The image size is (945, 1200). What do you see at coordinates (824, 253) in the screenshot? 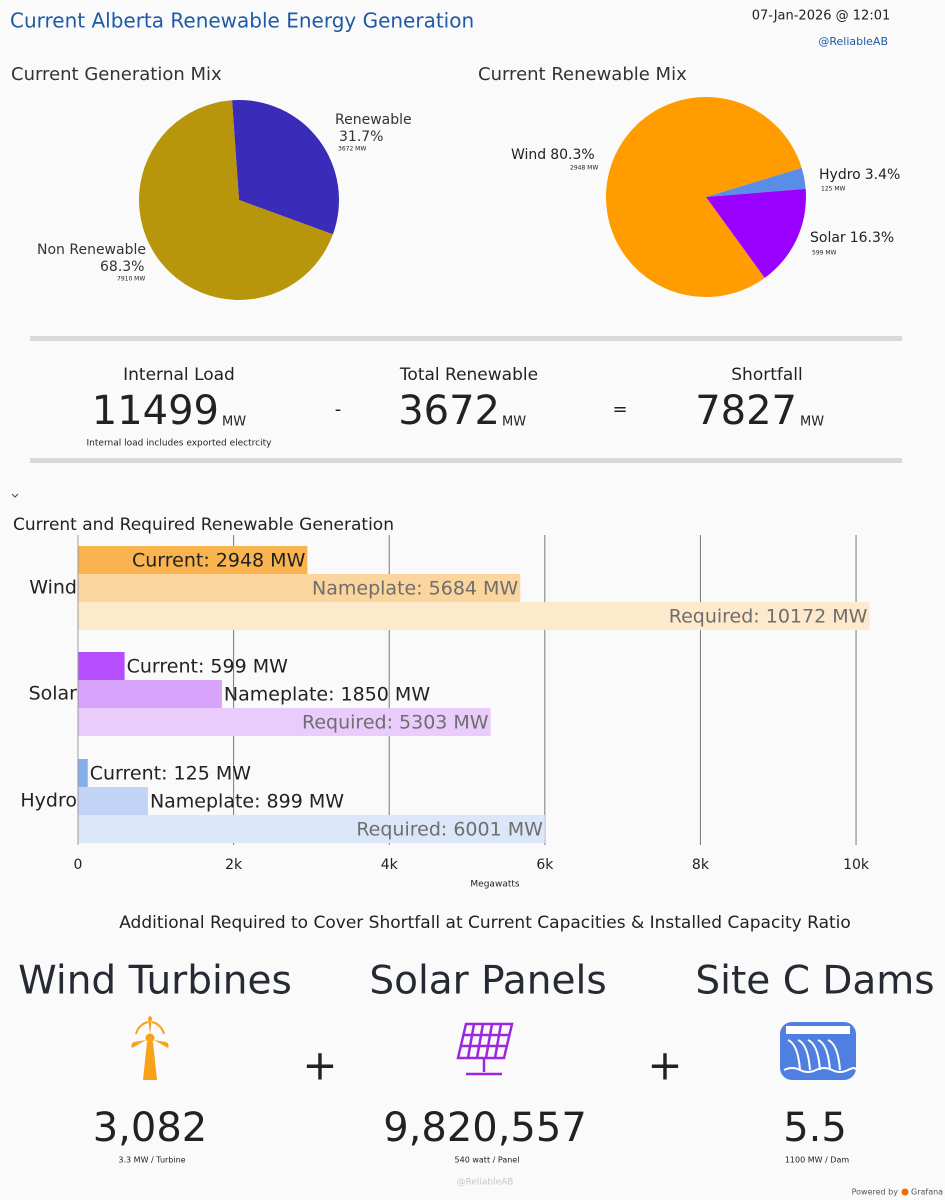
I see `slice-sublabel: 599 MW` at bounding box center [824, 253].